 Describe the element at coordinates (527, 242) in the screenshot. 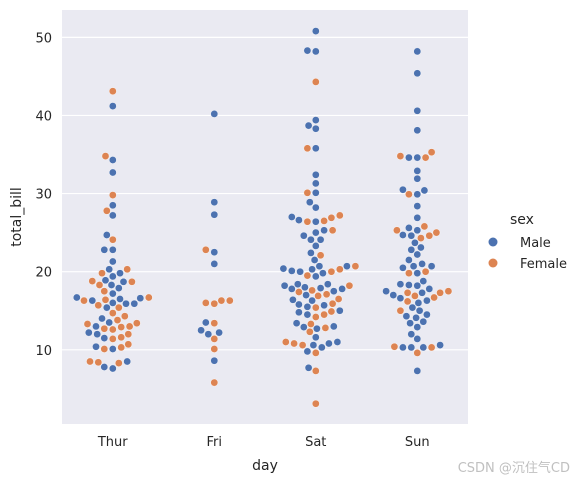

I see `legend: sex Male Female` at that location.